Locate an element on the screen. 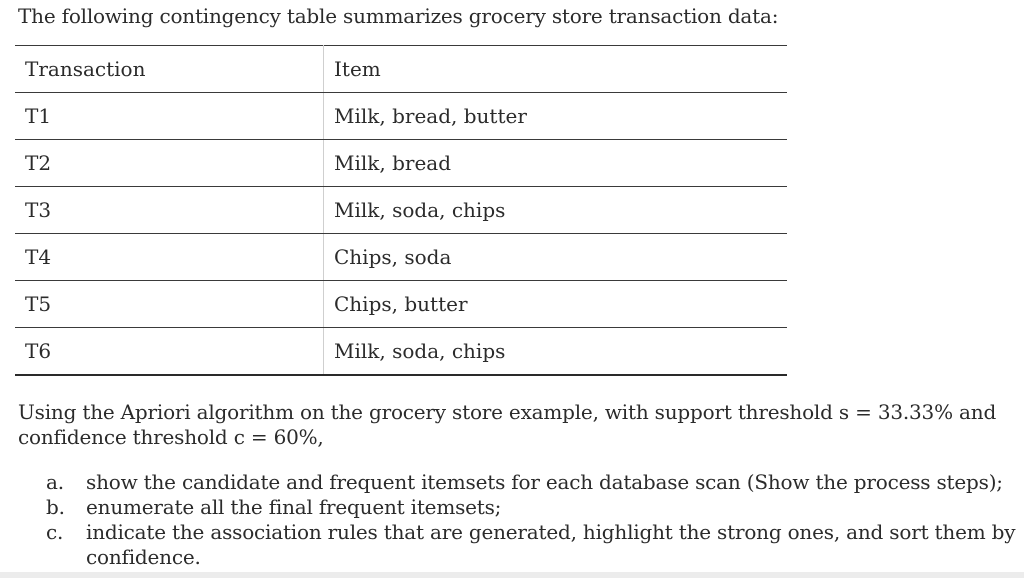  transaction-id: T4 is located at coordinates (169, 257).